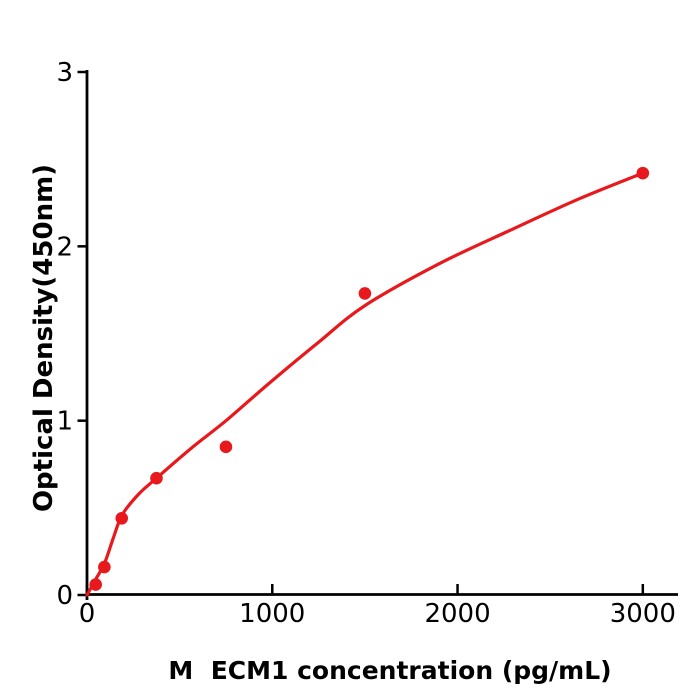 The width and height of the screenshot is (700, 700). Describe the element at coordinates (643, 614) in the screenshot. I see `x-tick-label: 3000` at that location.